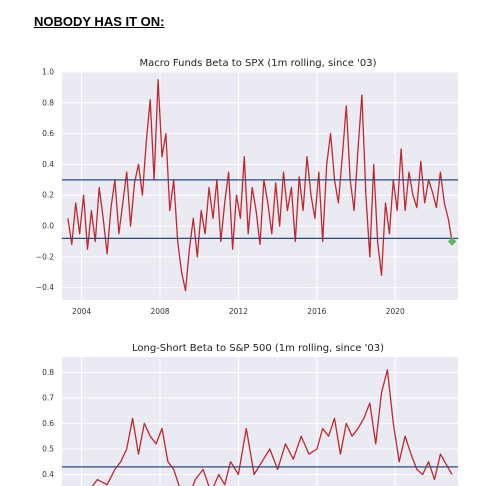 The image size is (500, 486). Describe the element at coordinates (48, 195) in the screenshot. I see `y-tick-label: 0.2` at that location.